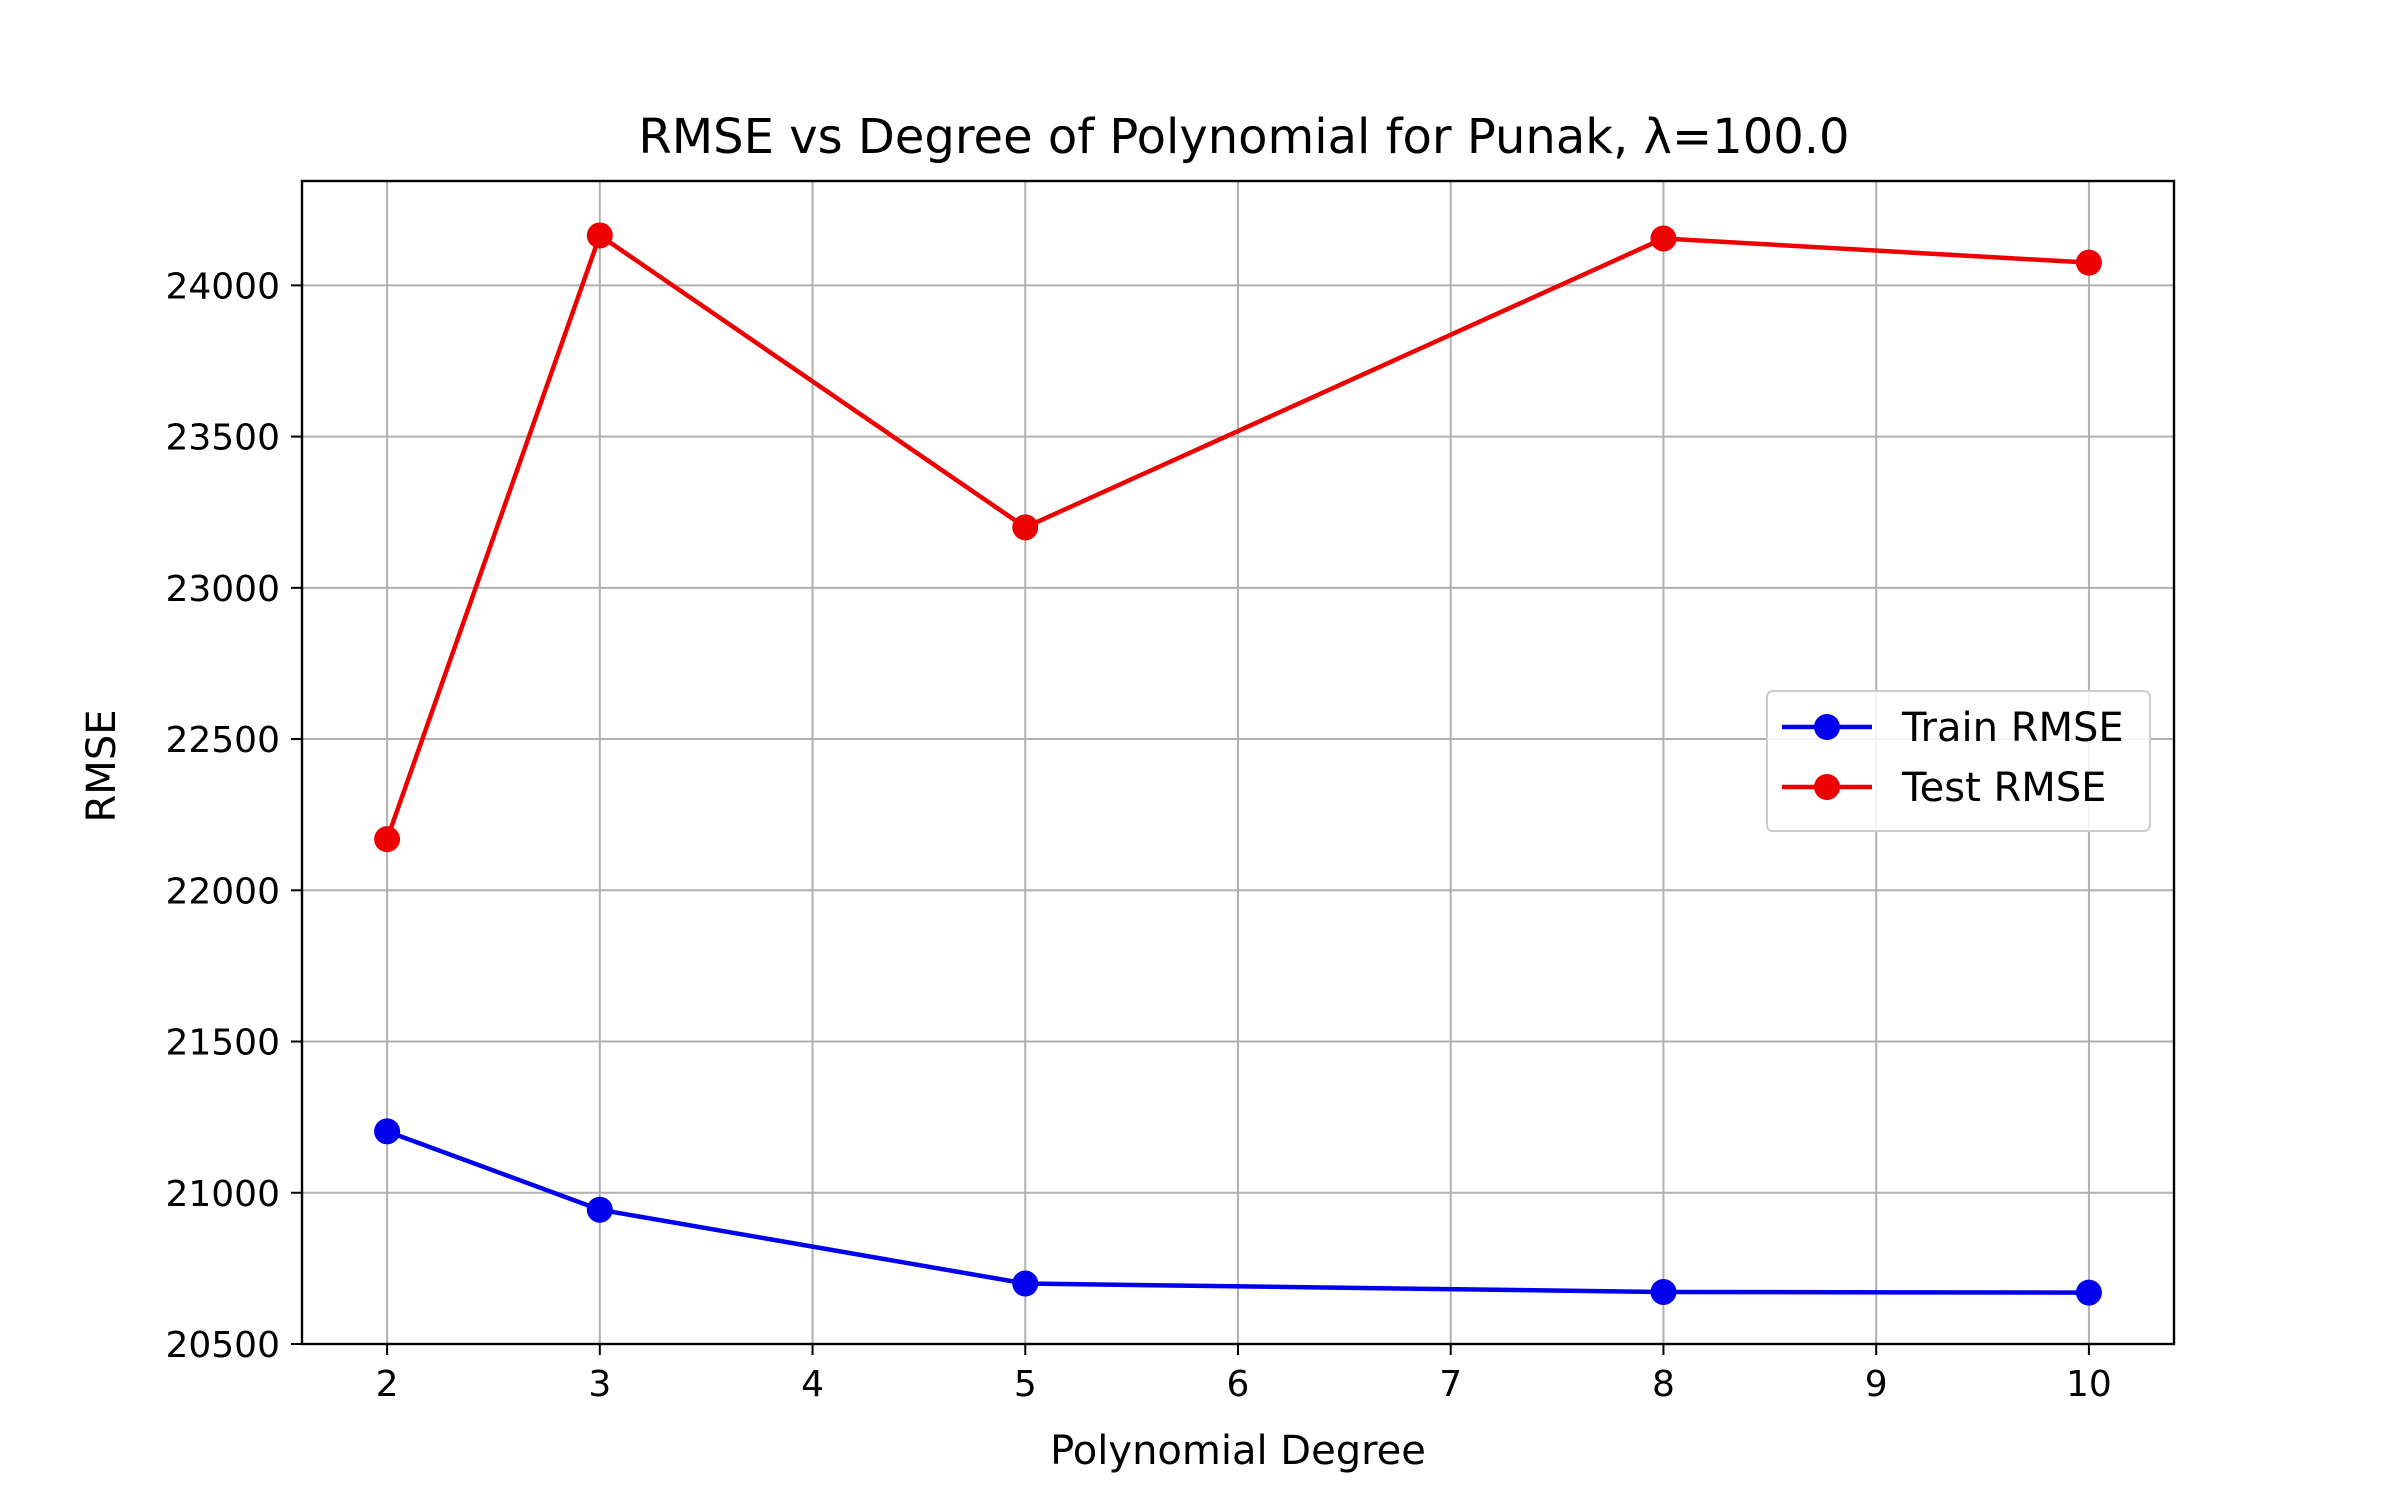 Image resolution: width=2400 pixels, height=1500 pixels. Describe the element at coordinates (1958, 761) in the screenshot. I see `legend: Train RMSE Test RMSE` at that location.